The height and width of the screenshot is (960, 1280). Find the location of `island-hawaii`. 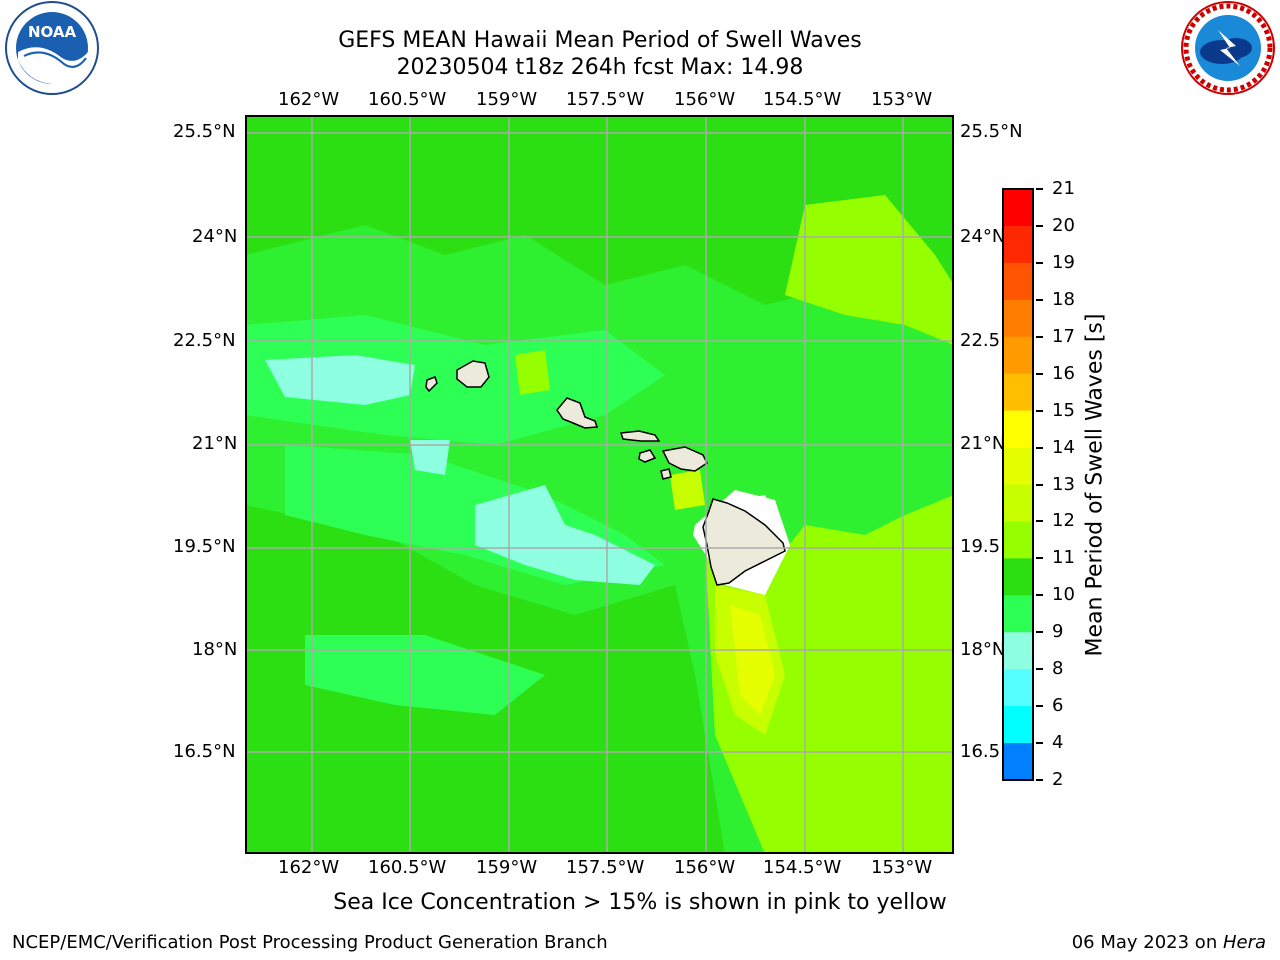

island-hawaii is located at coordinates (744, 542).